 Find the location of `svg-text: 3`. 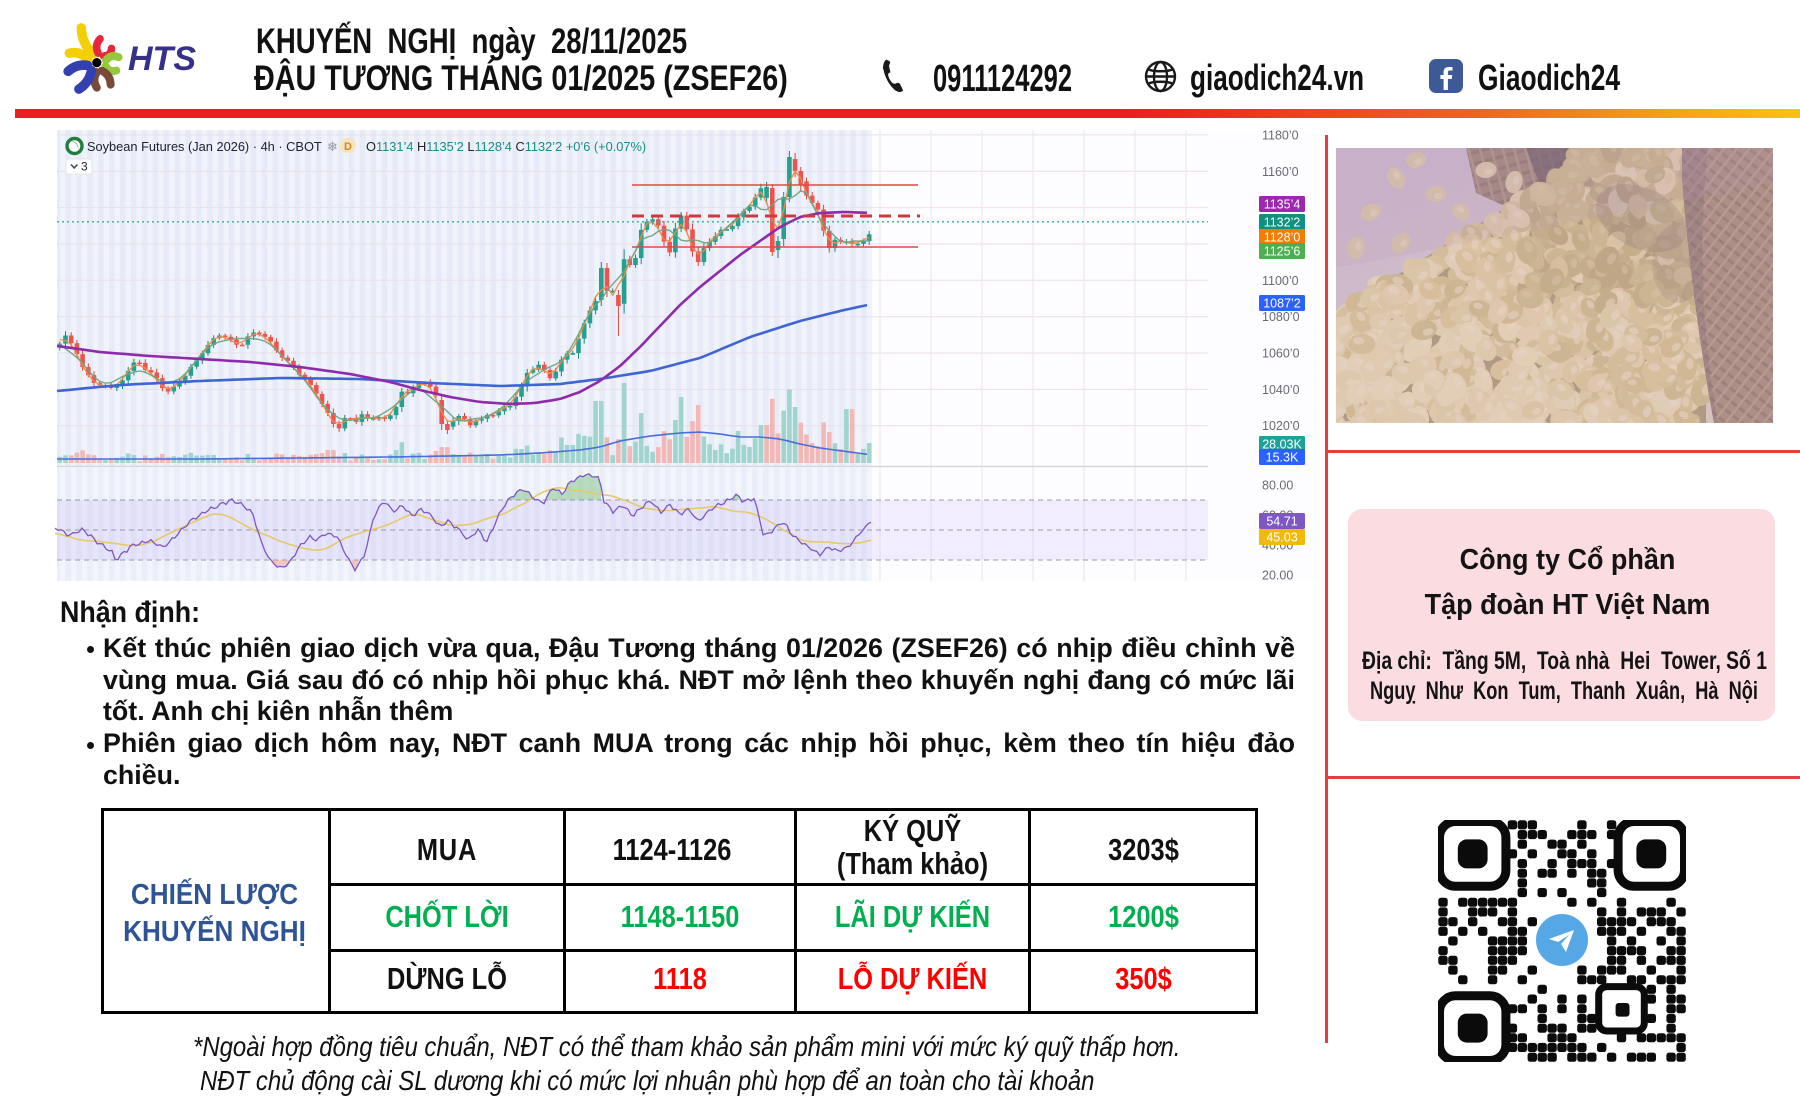

svg-text: 3 is located at coordinates (84, 167).